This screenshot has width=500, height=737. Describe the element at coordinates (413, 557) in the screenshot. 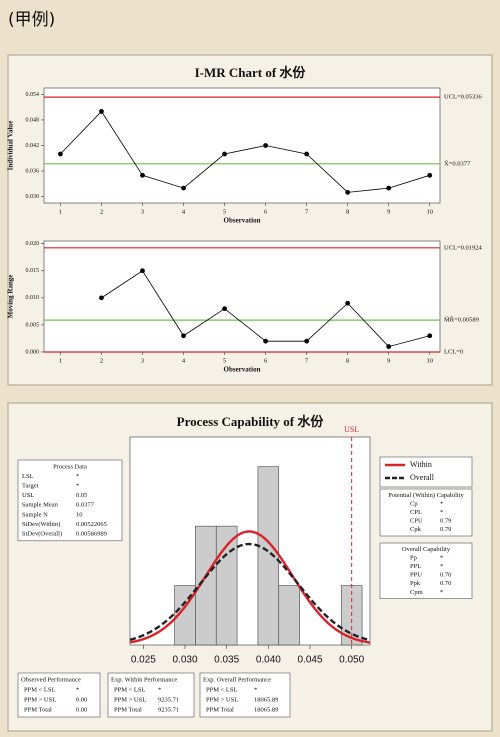

I see `table-label: Pp` at that location.